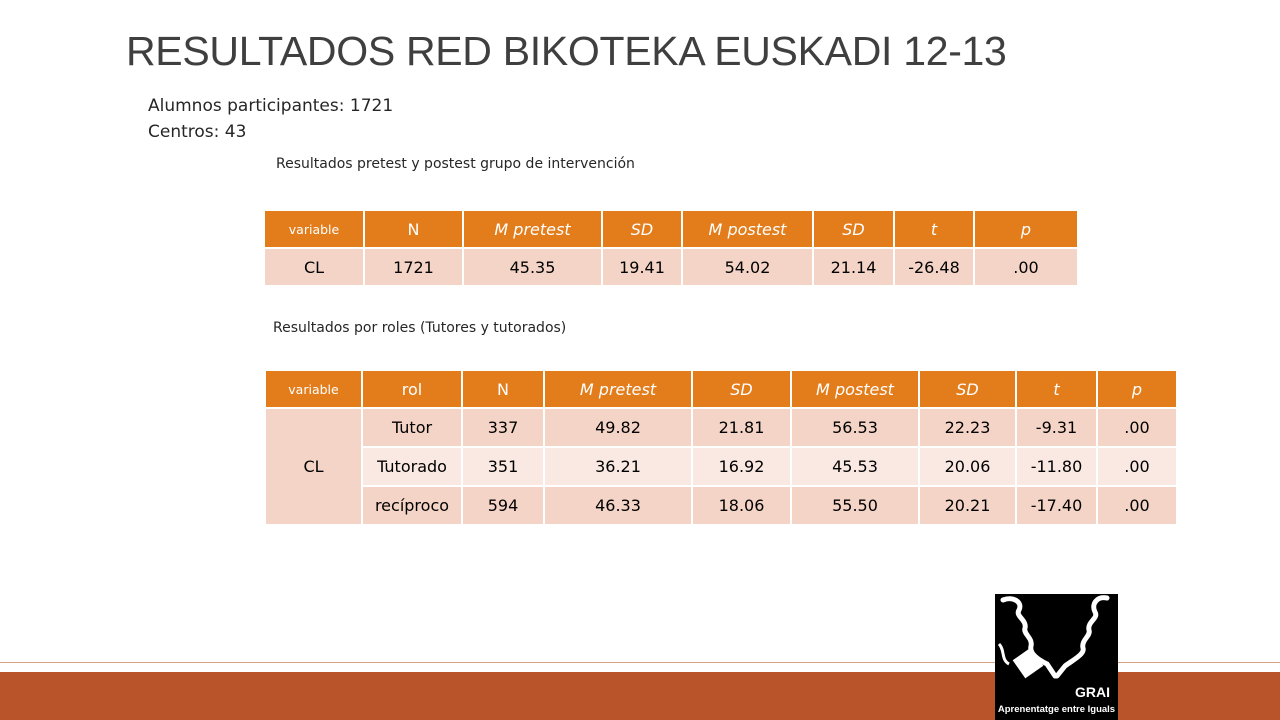 The width and height of the screenshot is (1280, 720). What do you see at coordinates (566, 51) in the screenshot?
I see `page-title: RESULTADOS RED BIKOTEKA EUSKADI 12-13` at bounding box center [566, 51].